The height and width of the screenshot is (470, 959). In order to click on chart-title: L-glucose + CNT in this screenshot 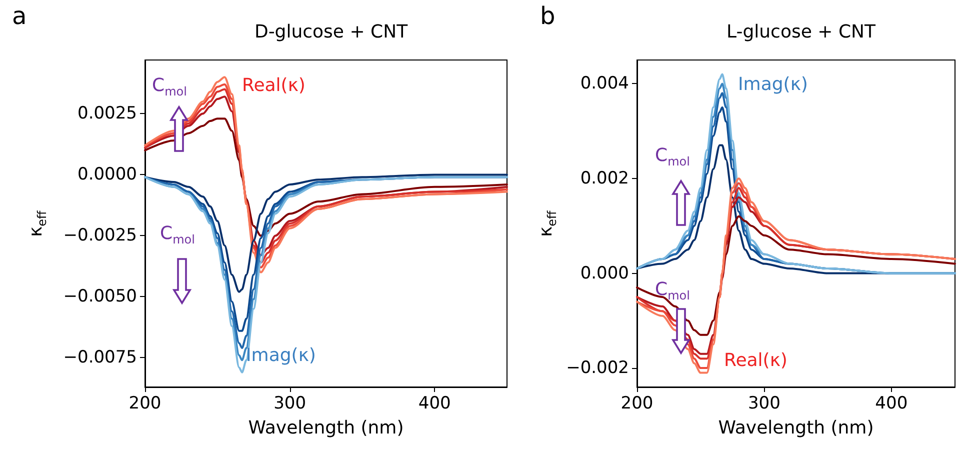, I will do `click(801, 32)`.